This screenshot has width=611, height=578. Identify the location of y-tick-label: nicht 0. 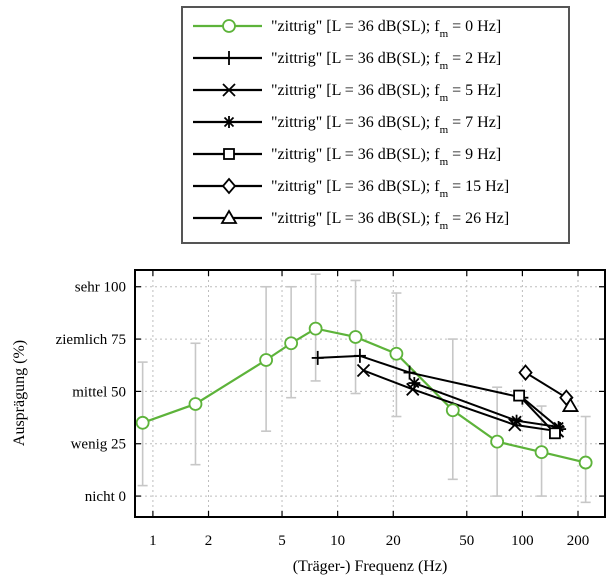
(105, 497).